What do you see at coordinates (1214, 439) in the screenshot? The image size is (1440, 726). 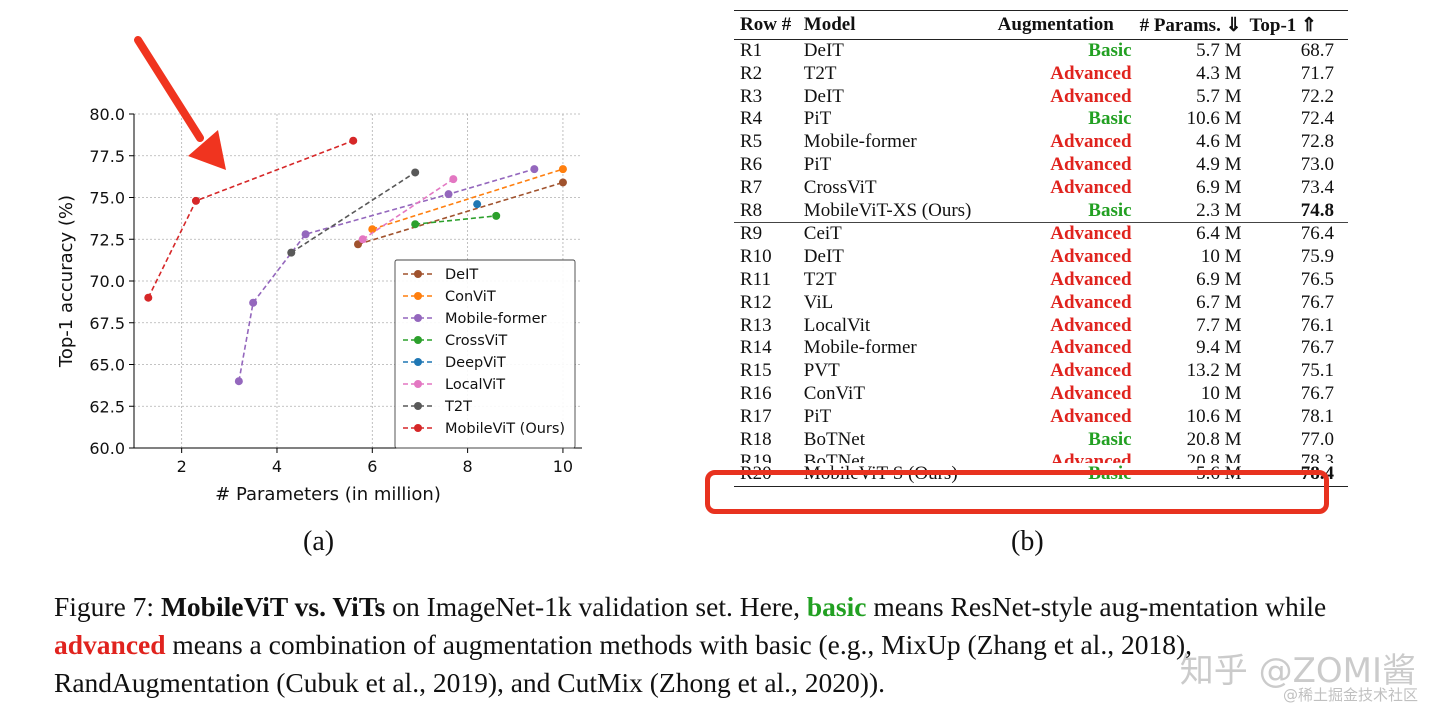 I see `cell-params: 20.8 M` at bounding box center [1214, 439].